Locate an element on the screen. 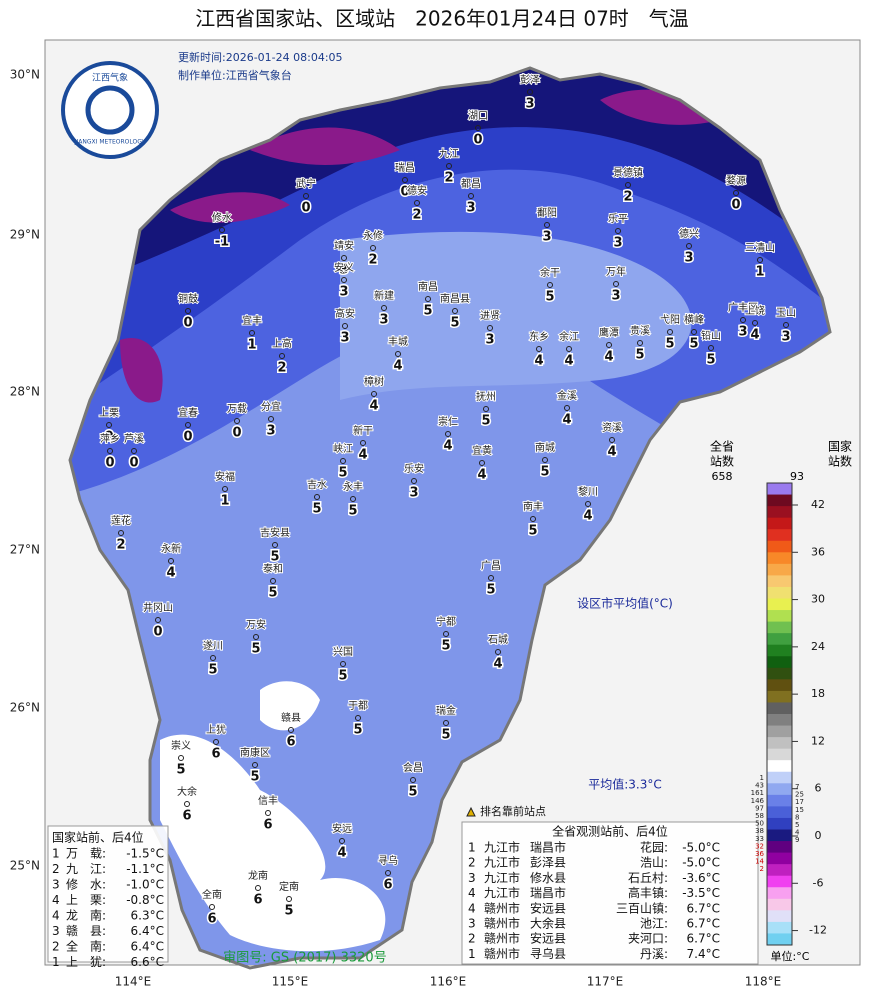 The height and width of the screenshot is (1000, 884). station-name: 宜丰 is located at coordinates (252, 320).